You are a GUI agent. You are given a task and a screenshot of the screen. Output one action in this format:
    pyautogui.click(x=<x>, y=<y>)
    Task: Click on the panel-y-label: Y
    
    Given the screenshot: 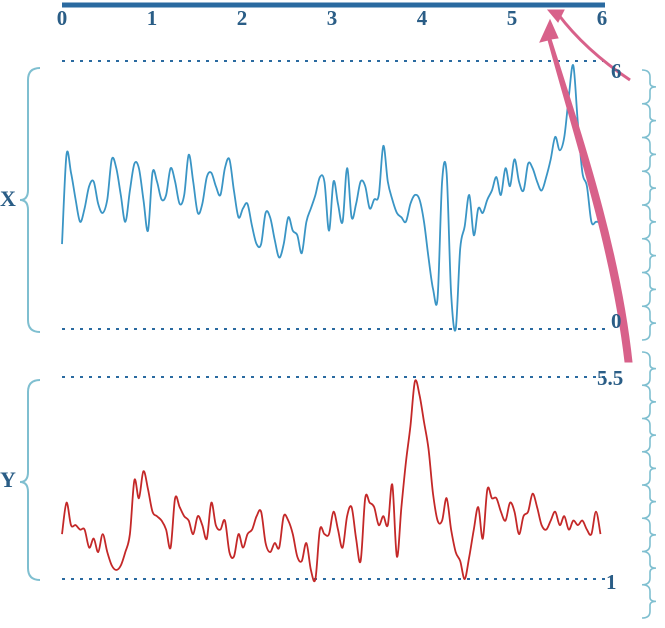 What is the action you would take?
    pyautogui.click(x=8, y=479)
    